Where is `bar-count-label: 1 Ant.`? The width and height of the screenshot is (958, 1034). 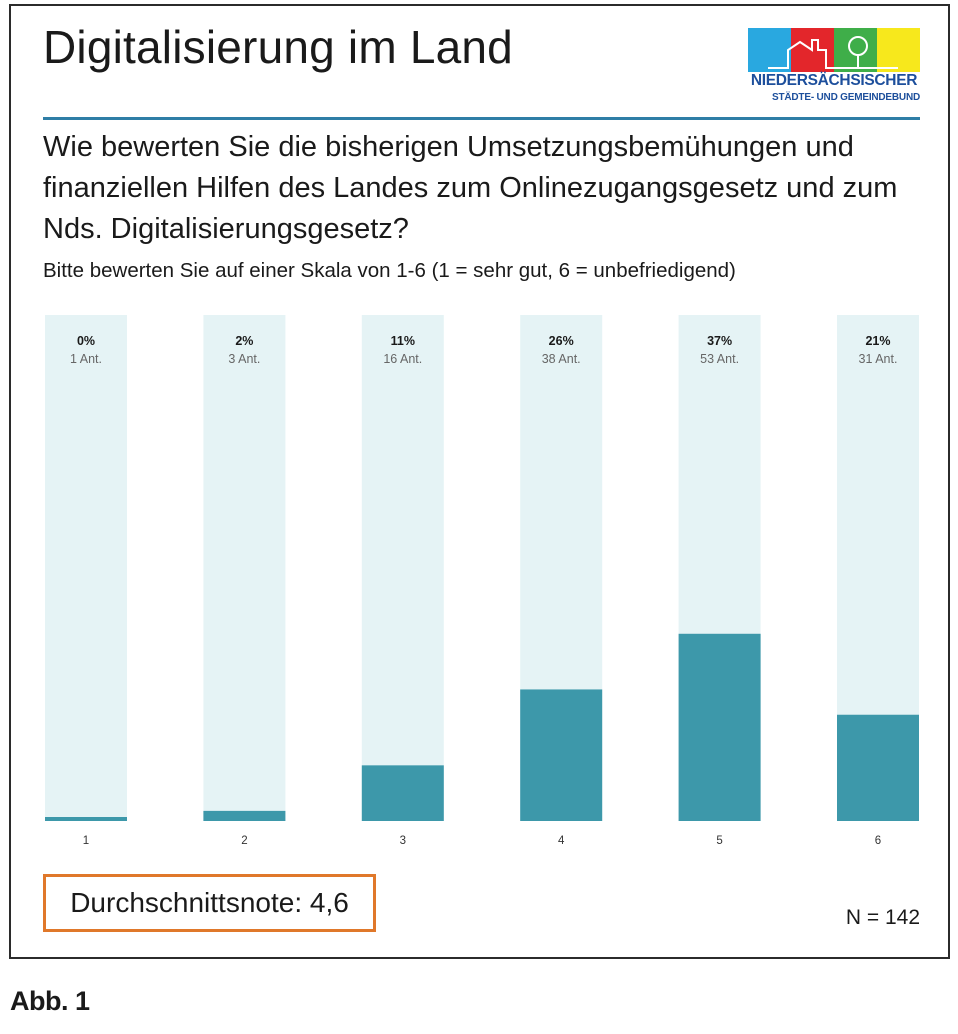
bar-count-label: 1 Ant. is located at coordinates (86, 359).